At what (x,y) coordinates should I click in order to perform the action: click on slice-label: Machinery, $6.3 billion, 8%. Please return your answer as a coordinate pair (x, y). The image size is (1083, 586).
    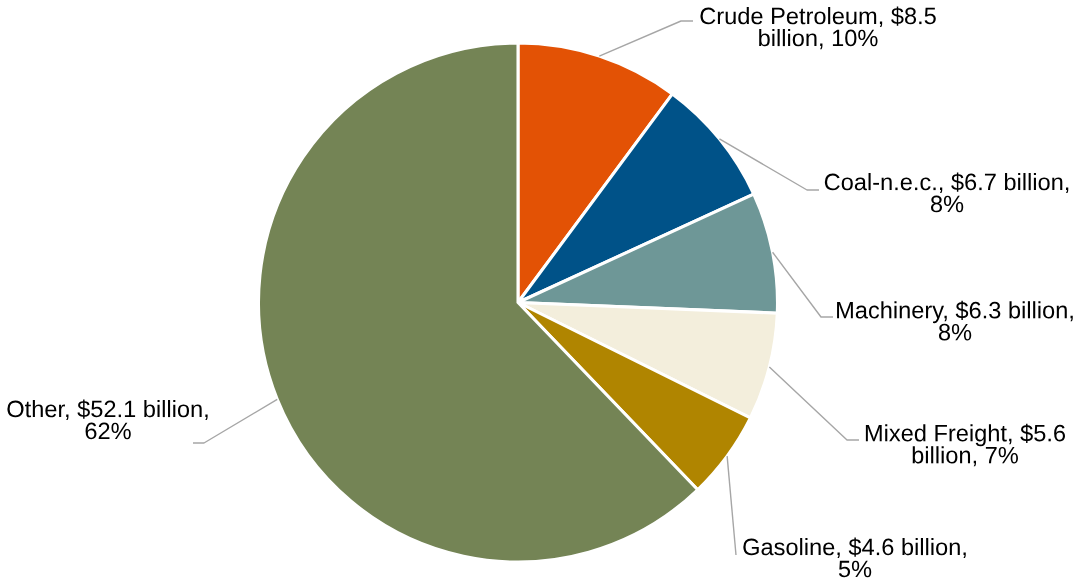
    Looking at the image, I should click on (955, 320).